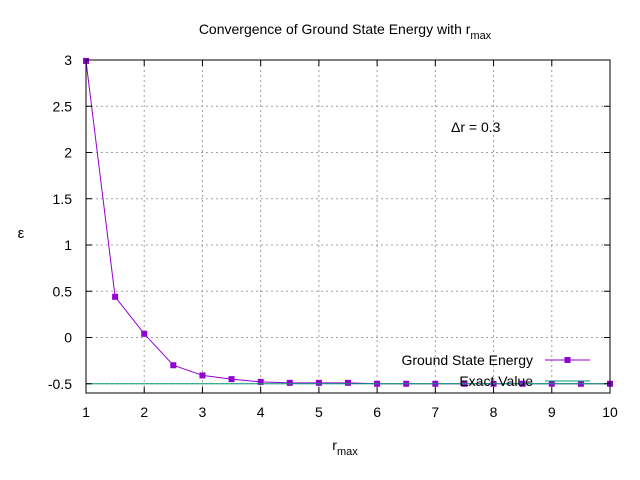 This screenshot has height=480, width=640. I want to click on delta-r-annotation: Δr = 0.3, so click(476, 127).